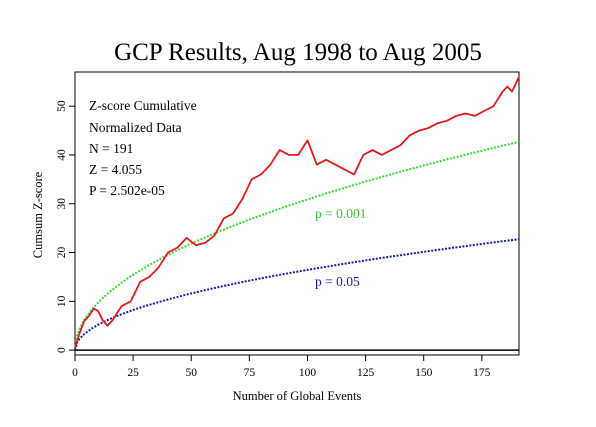  Describe the element at coordinates (308, 373) in the screenshot. I see `x-tick-label: 100` at that location.